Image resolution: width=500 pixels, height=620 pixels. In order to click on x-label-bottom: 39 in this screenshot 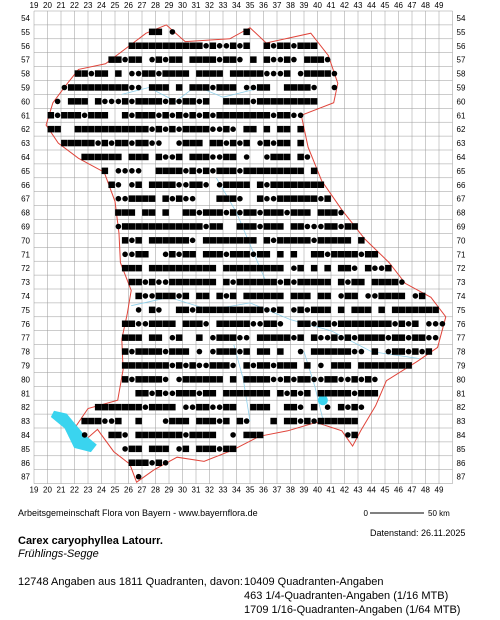, I will do `click(304, 490)`.